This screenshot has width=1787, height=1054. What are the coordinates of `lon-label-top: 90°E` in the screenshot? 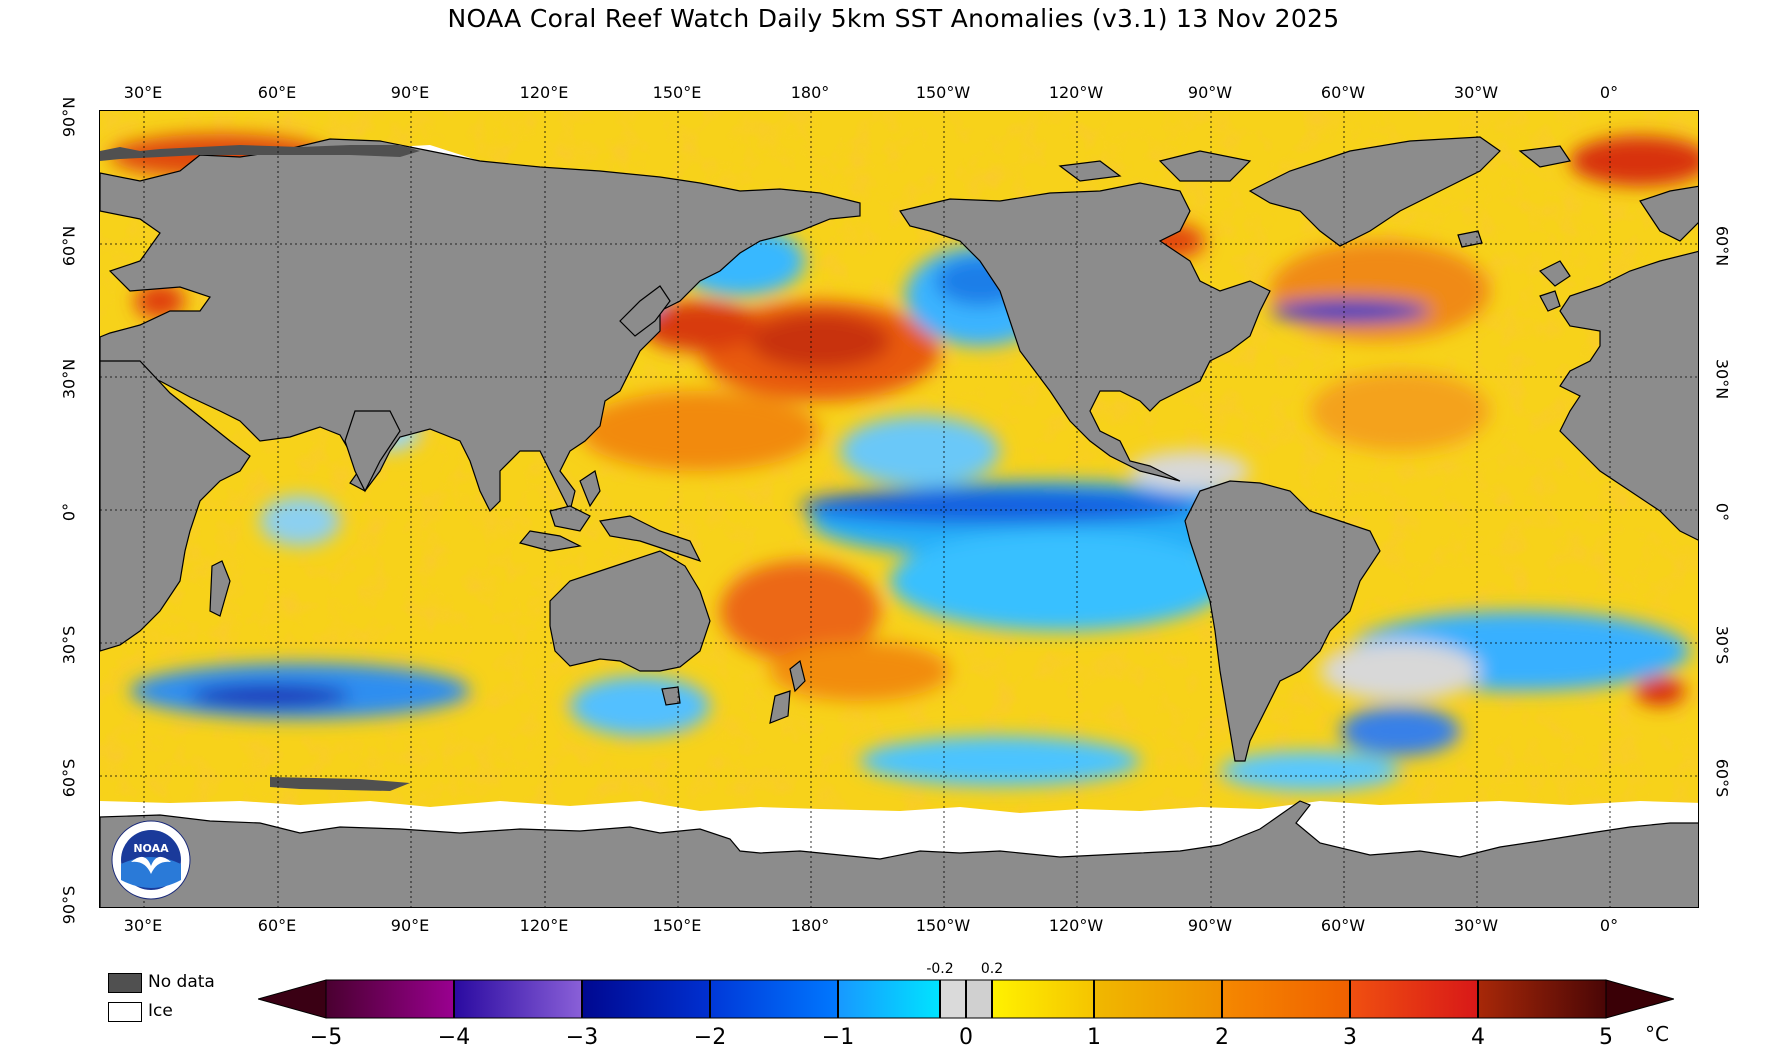 It's located at (410, 92).